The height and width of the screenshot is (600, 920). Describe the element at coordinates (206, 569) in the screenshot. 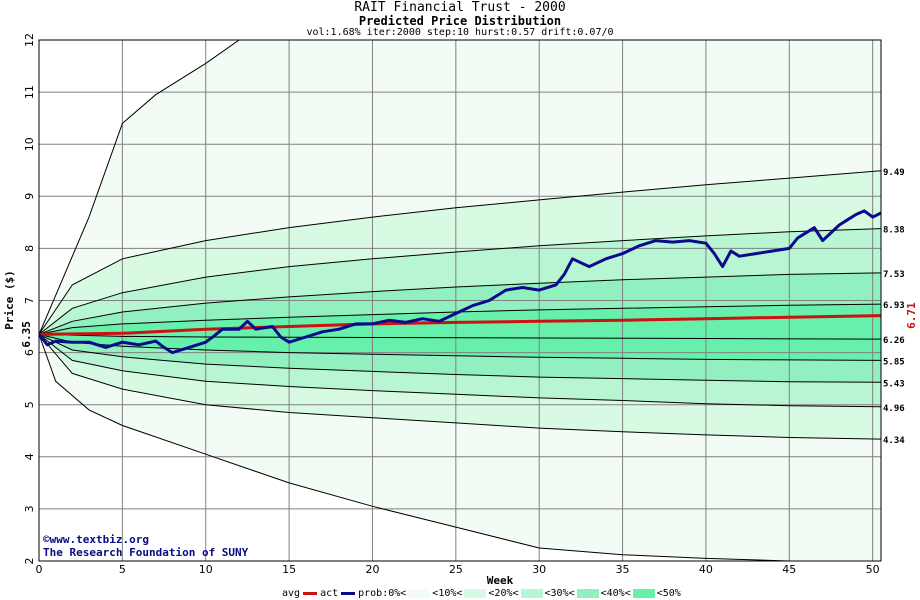

I see `x-tick-label: 10` at that location.